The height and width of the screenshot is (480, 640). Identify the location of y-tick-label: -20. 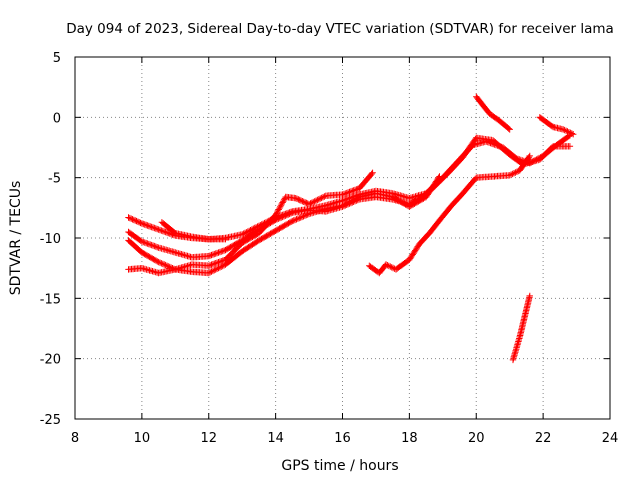
(50, 360).